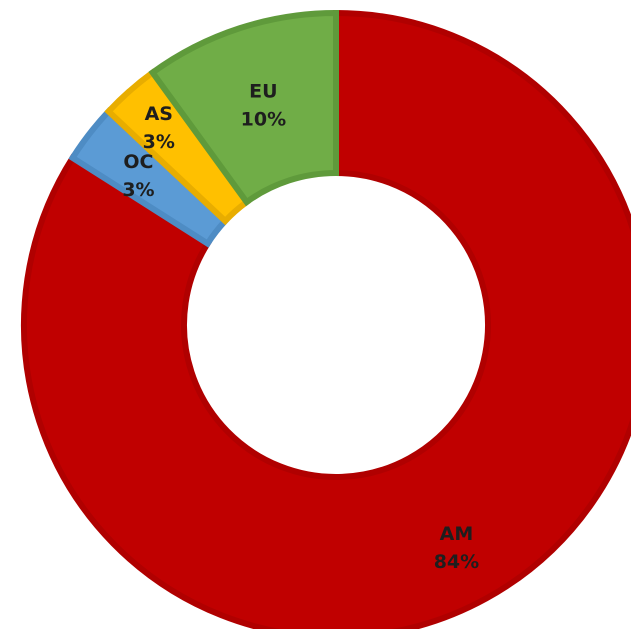 The image size is (631, 629). What do you see at coordinates (243, 108) in the screenshot?
I see `slice-eu` at bounding box center [243, 108].